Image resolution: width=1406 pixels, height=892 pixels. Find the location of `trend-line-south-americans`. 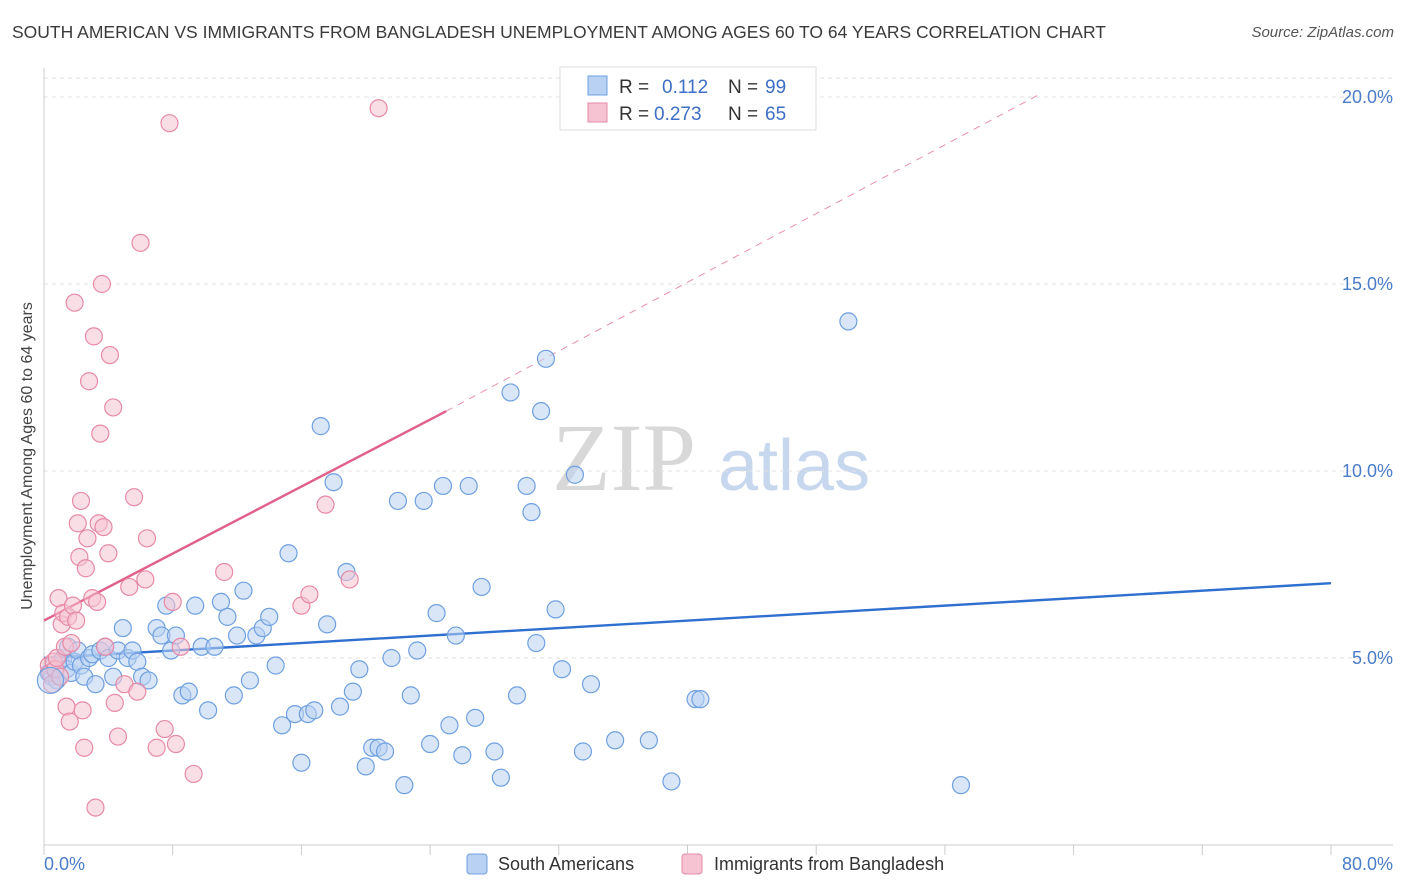

trend-line-south-americans is located at coordinates (687, 621).